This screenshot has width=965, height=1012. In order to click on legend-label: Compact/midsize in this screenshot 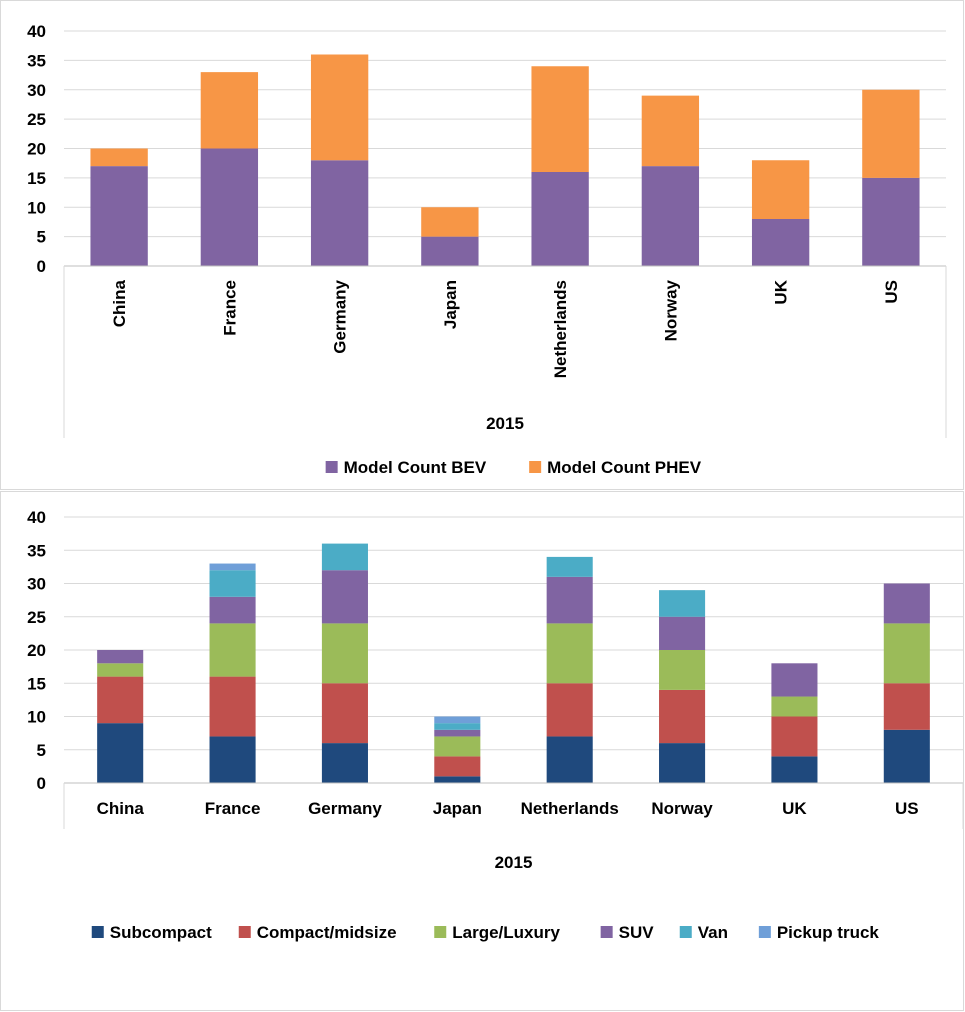, I will do `click(327, 932)`.